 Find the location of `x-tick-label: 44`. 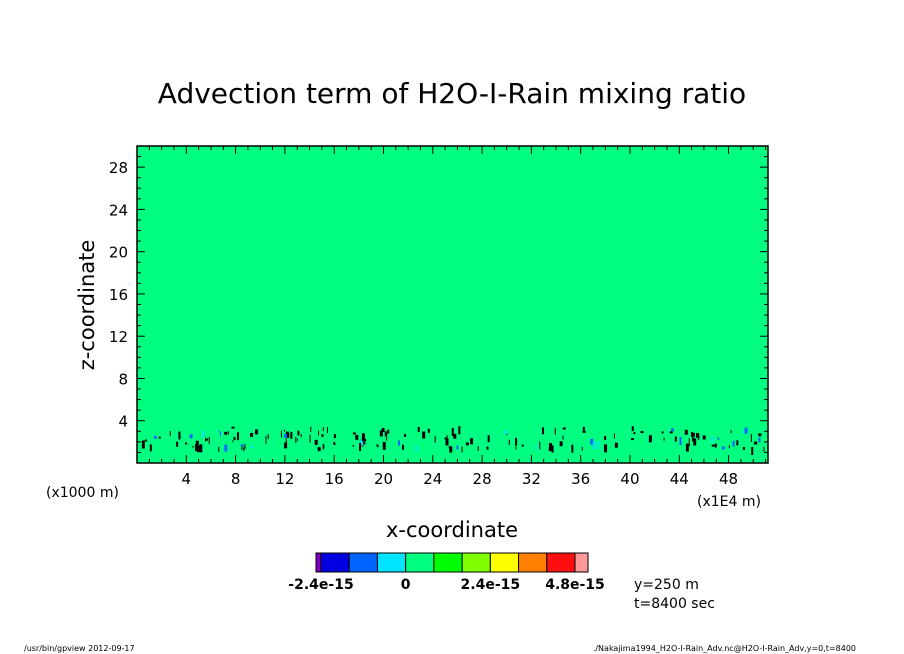

x-tick-label: 44 is located at coordinates (679, 479).